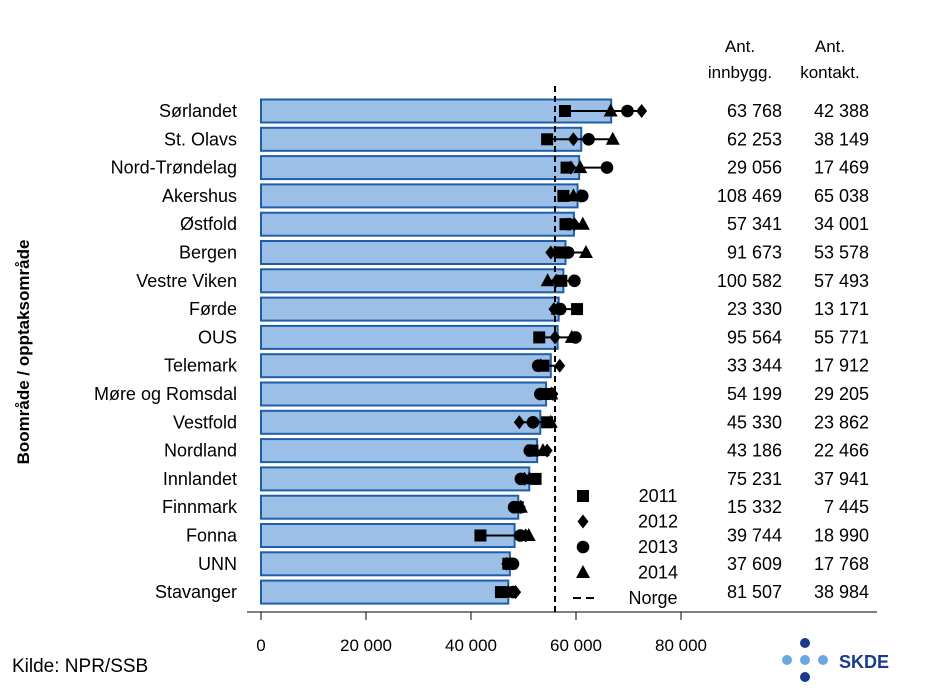 The width and height of the screenshot is (948, 692). What do you see at coordinates (841, 536) in the screenshot?
I see `kontakter-cell: 18 990` at bounding box center [841, 536].